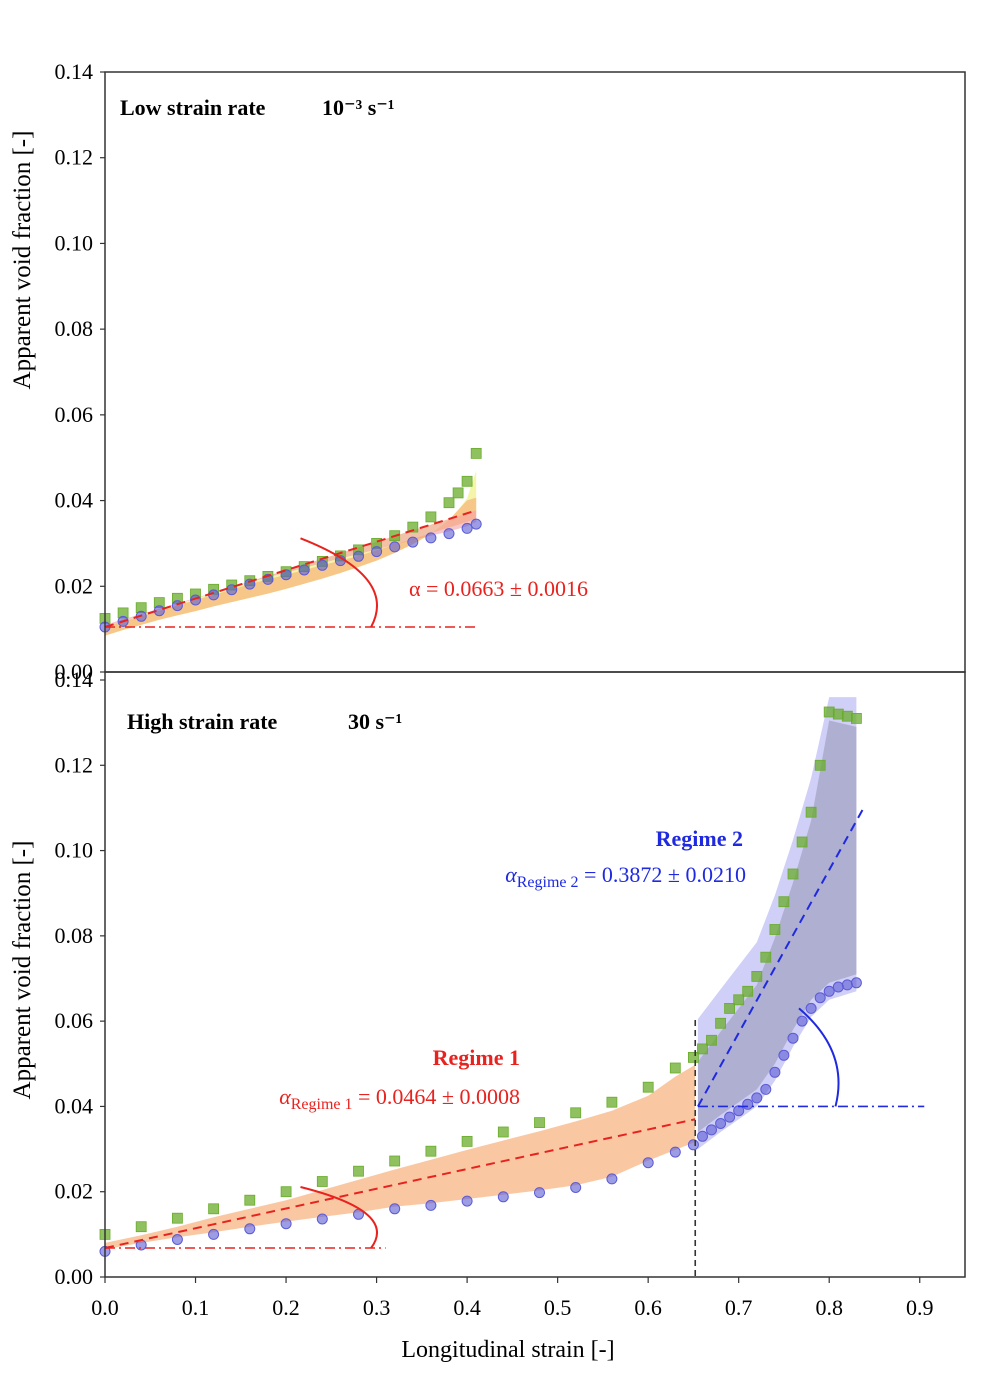 This screenshot has height=1400, width=1000. Describe the element at coordinates (507, 1350) in the screenshot. I see `x-axis-label: Longitudinal strain [-]` at that location.